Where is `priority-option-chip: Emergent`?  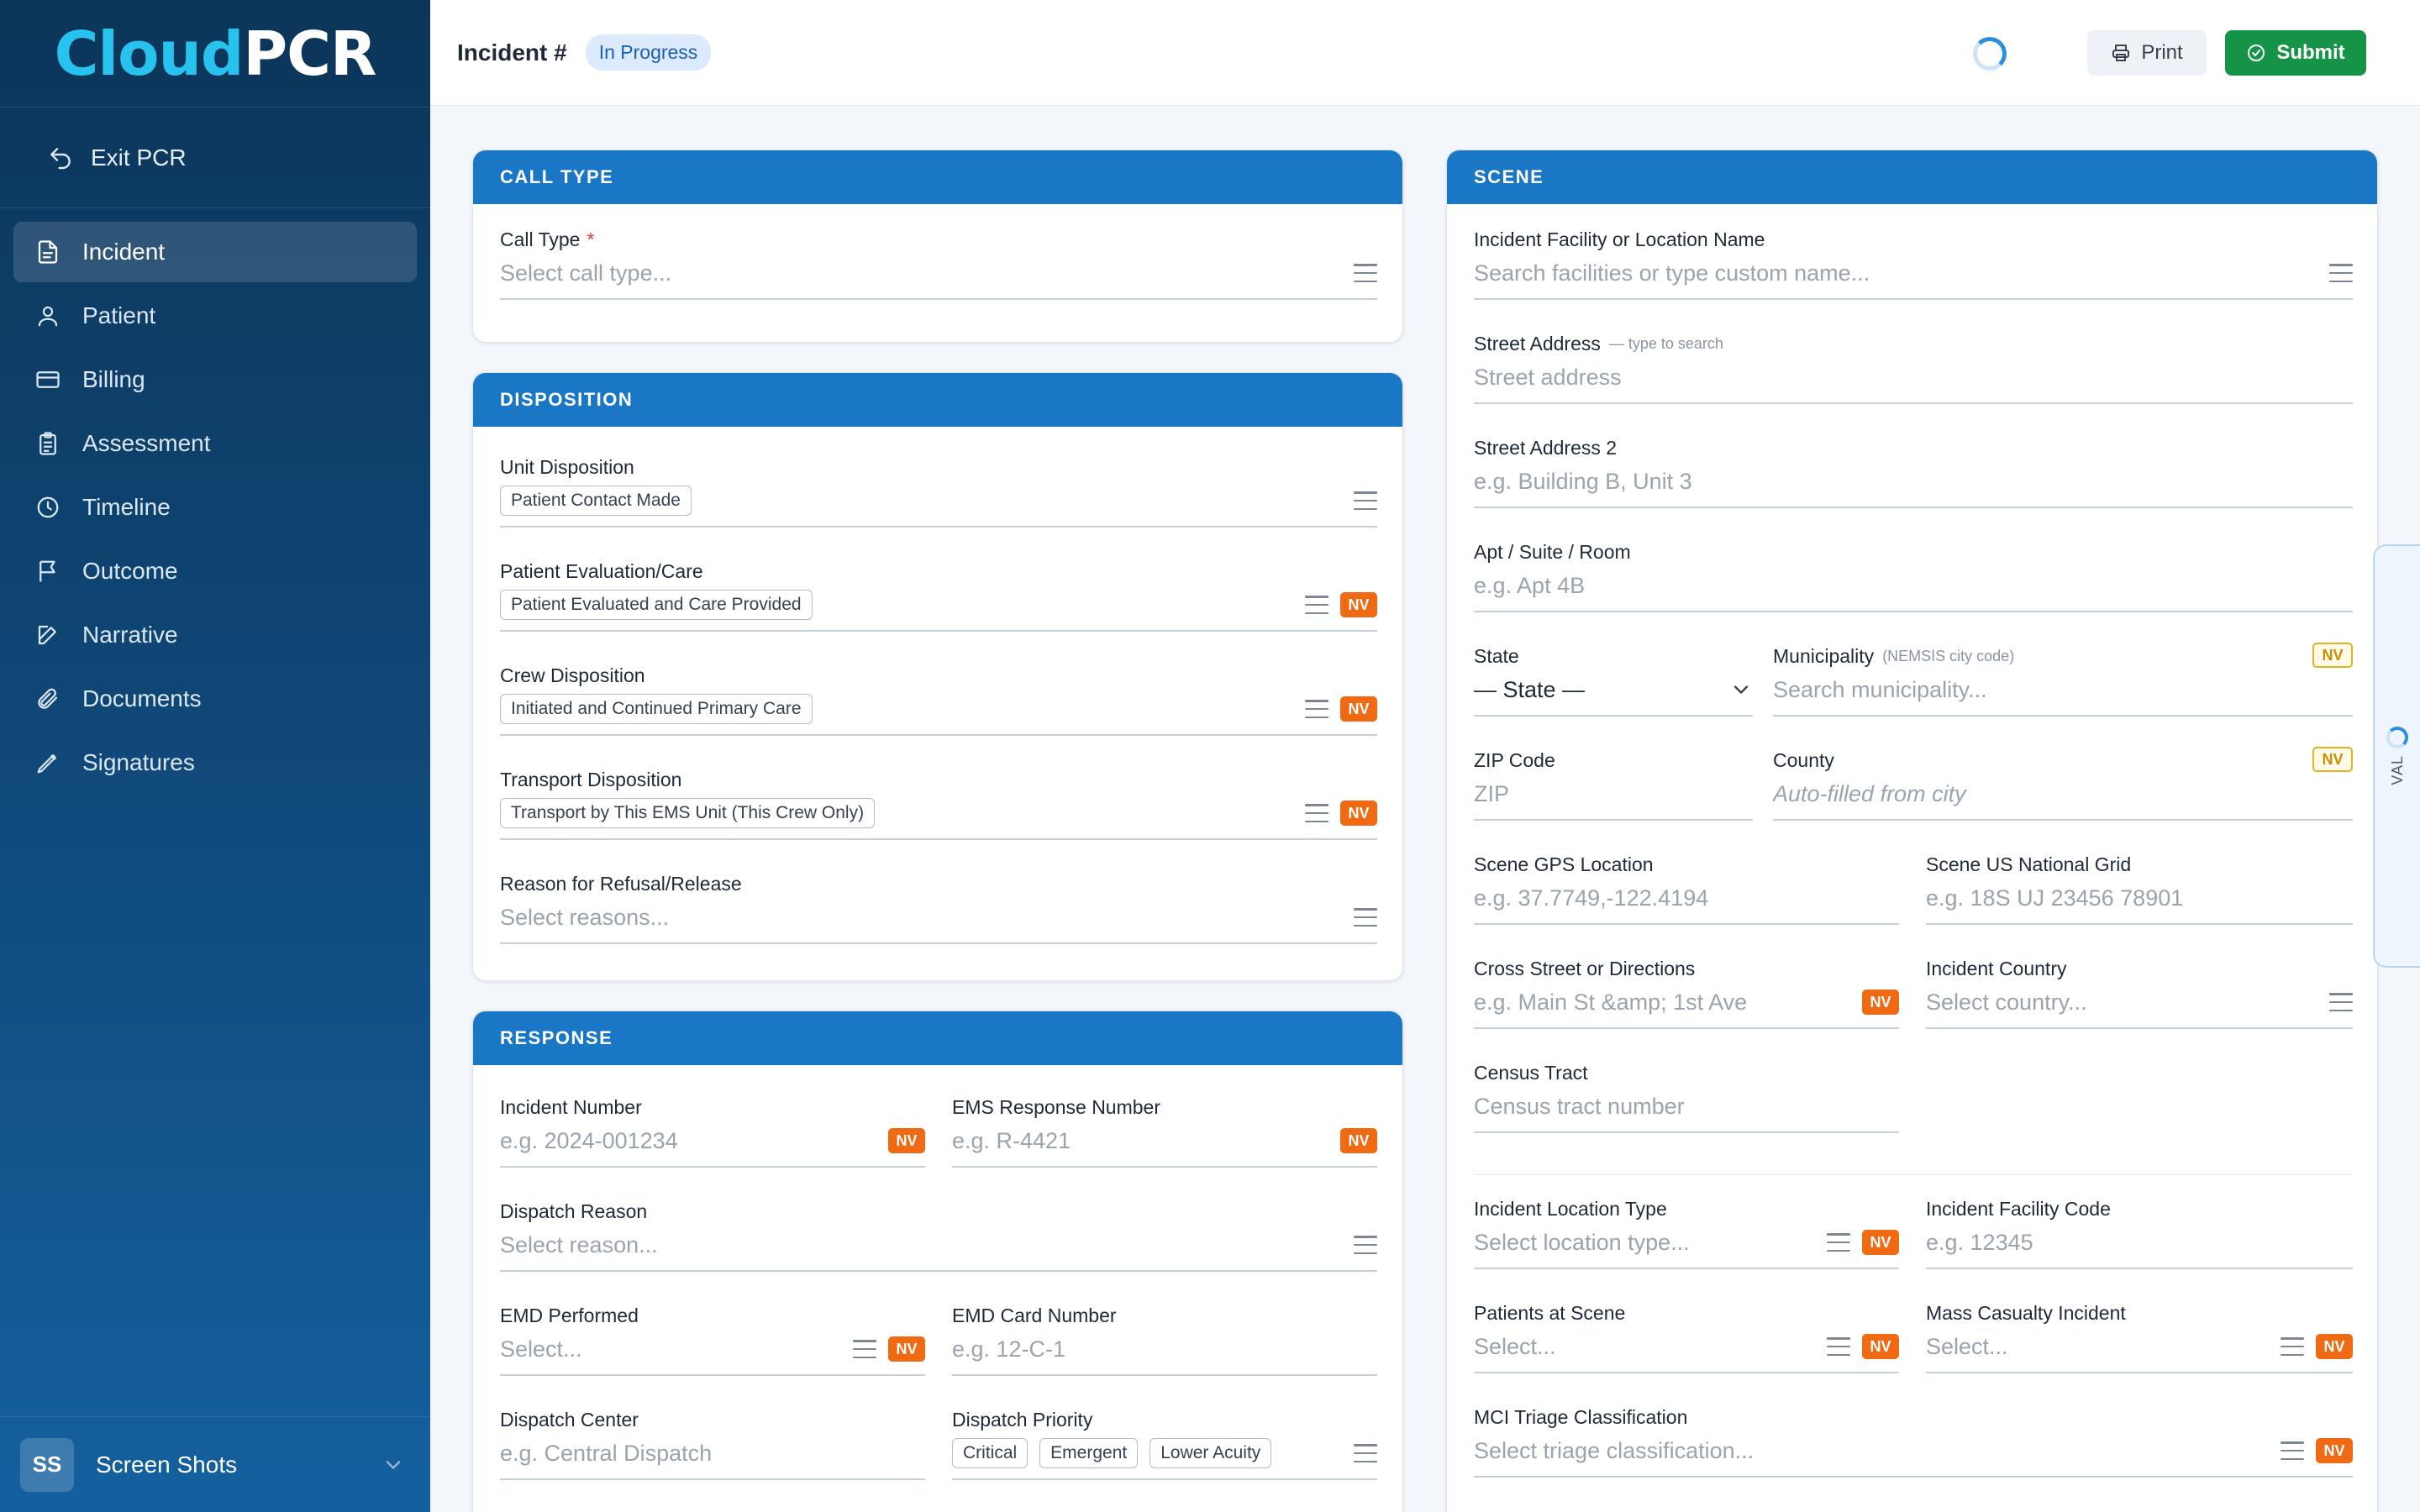
priority-option-chip: Emergent is located at coordinates (1089, 1453).